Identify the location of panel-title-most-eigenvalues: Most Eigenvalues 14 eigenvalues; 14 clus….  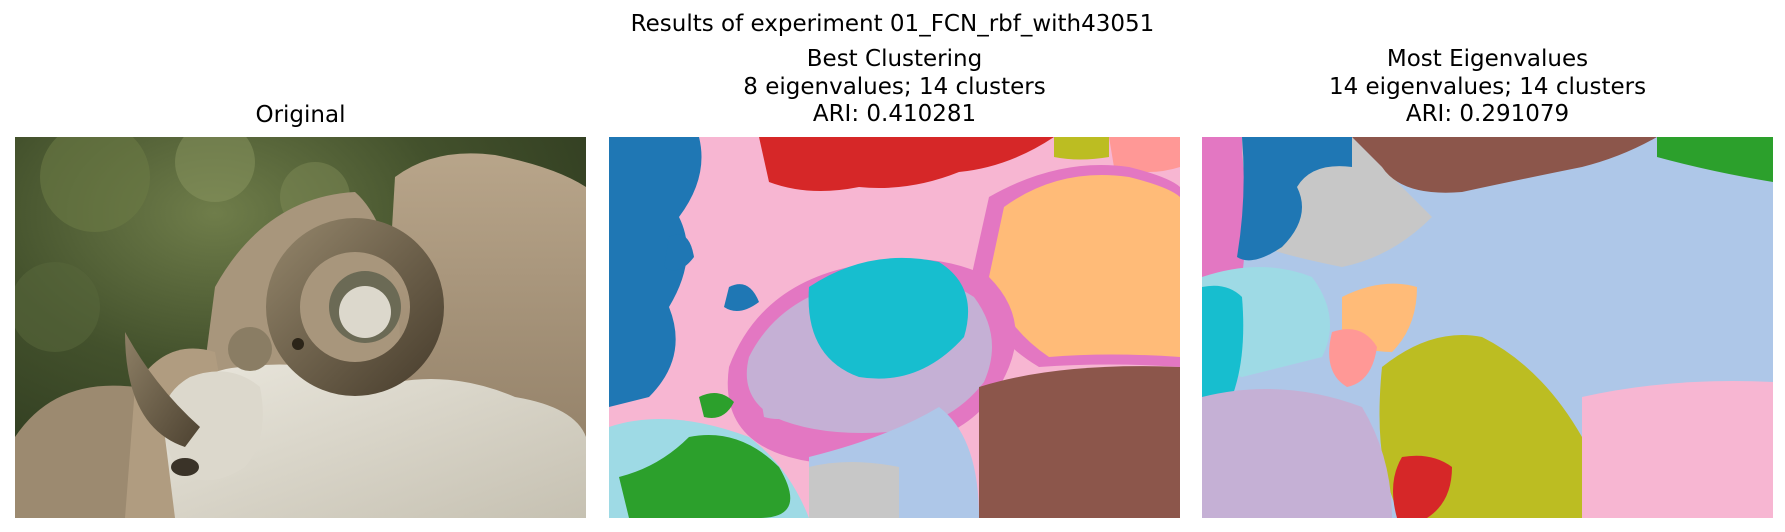
(1487, 87).